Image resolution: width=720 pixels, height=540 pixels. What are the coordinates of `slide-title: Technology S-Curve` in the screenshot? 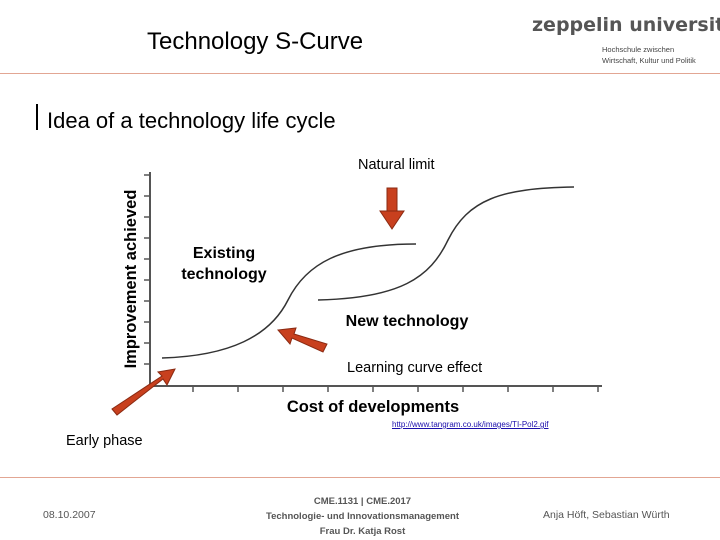 It's located at (255, 41).